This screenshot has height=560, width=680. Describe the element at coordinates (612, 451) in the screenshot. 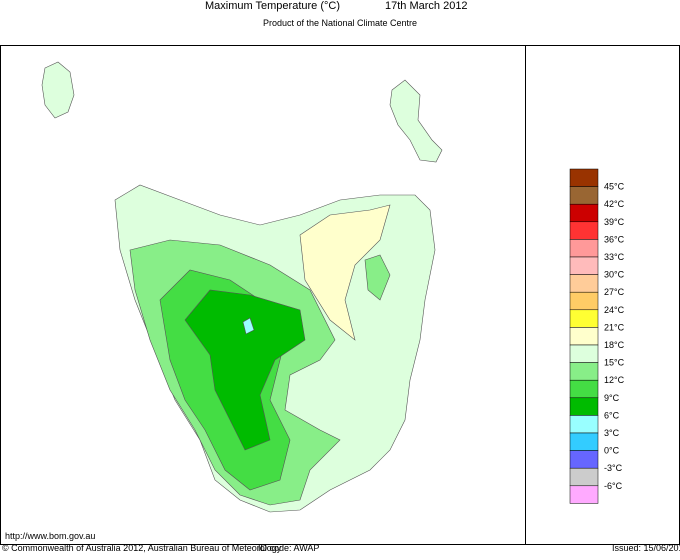

I see `legend-label: 0°C` at that location.